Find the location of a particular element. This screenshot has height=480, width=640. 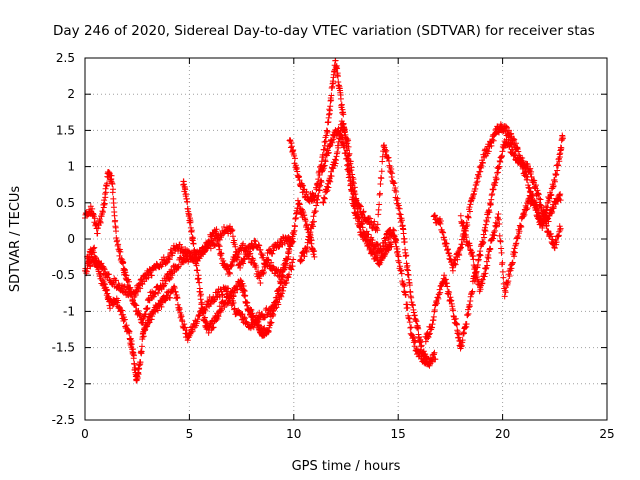

y-tick-label: 1.5 is located at coordinates (65, 130).